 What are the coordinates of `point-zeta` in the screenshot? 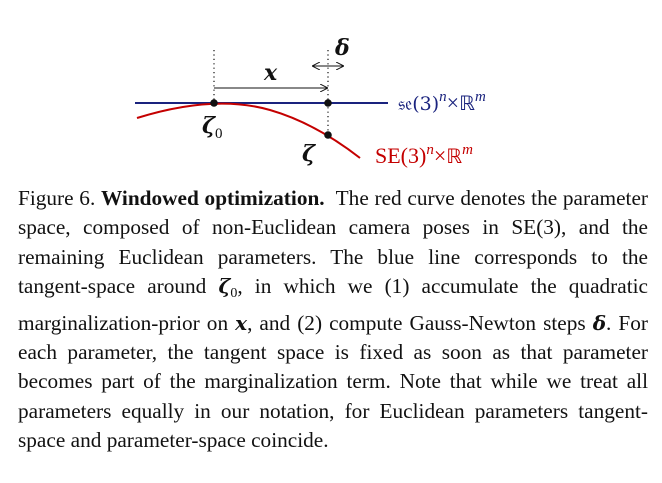 It's located at (328, 135).